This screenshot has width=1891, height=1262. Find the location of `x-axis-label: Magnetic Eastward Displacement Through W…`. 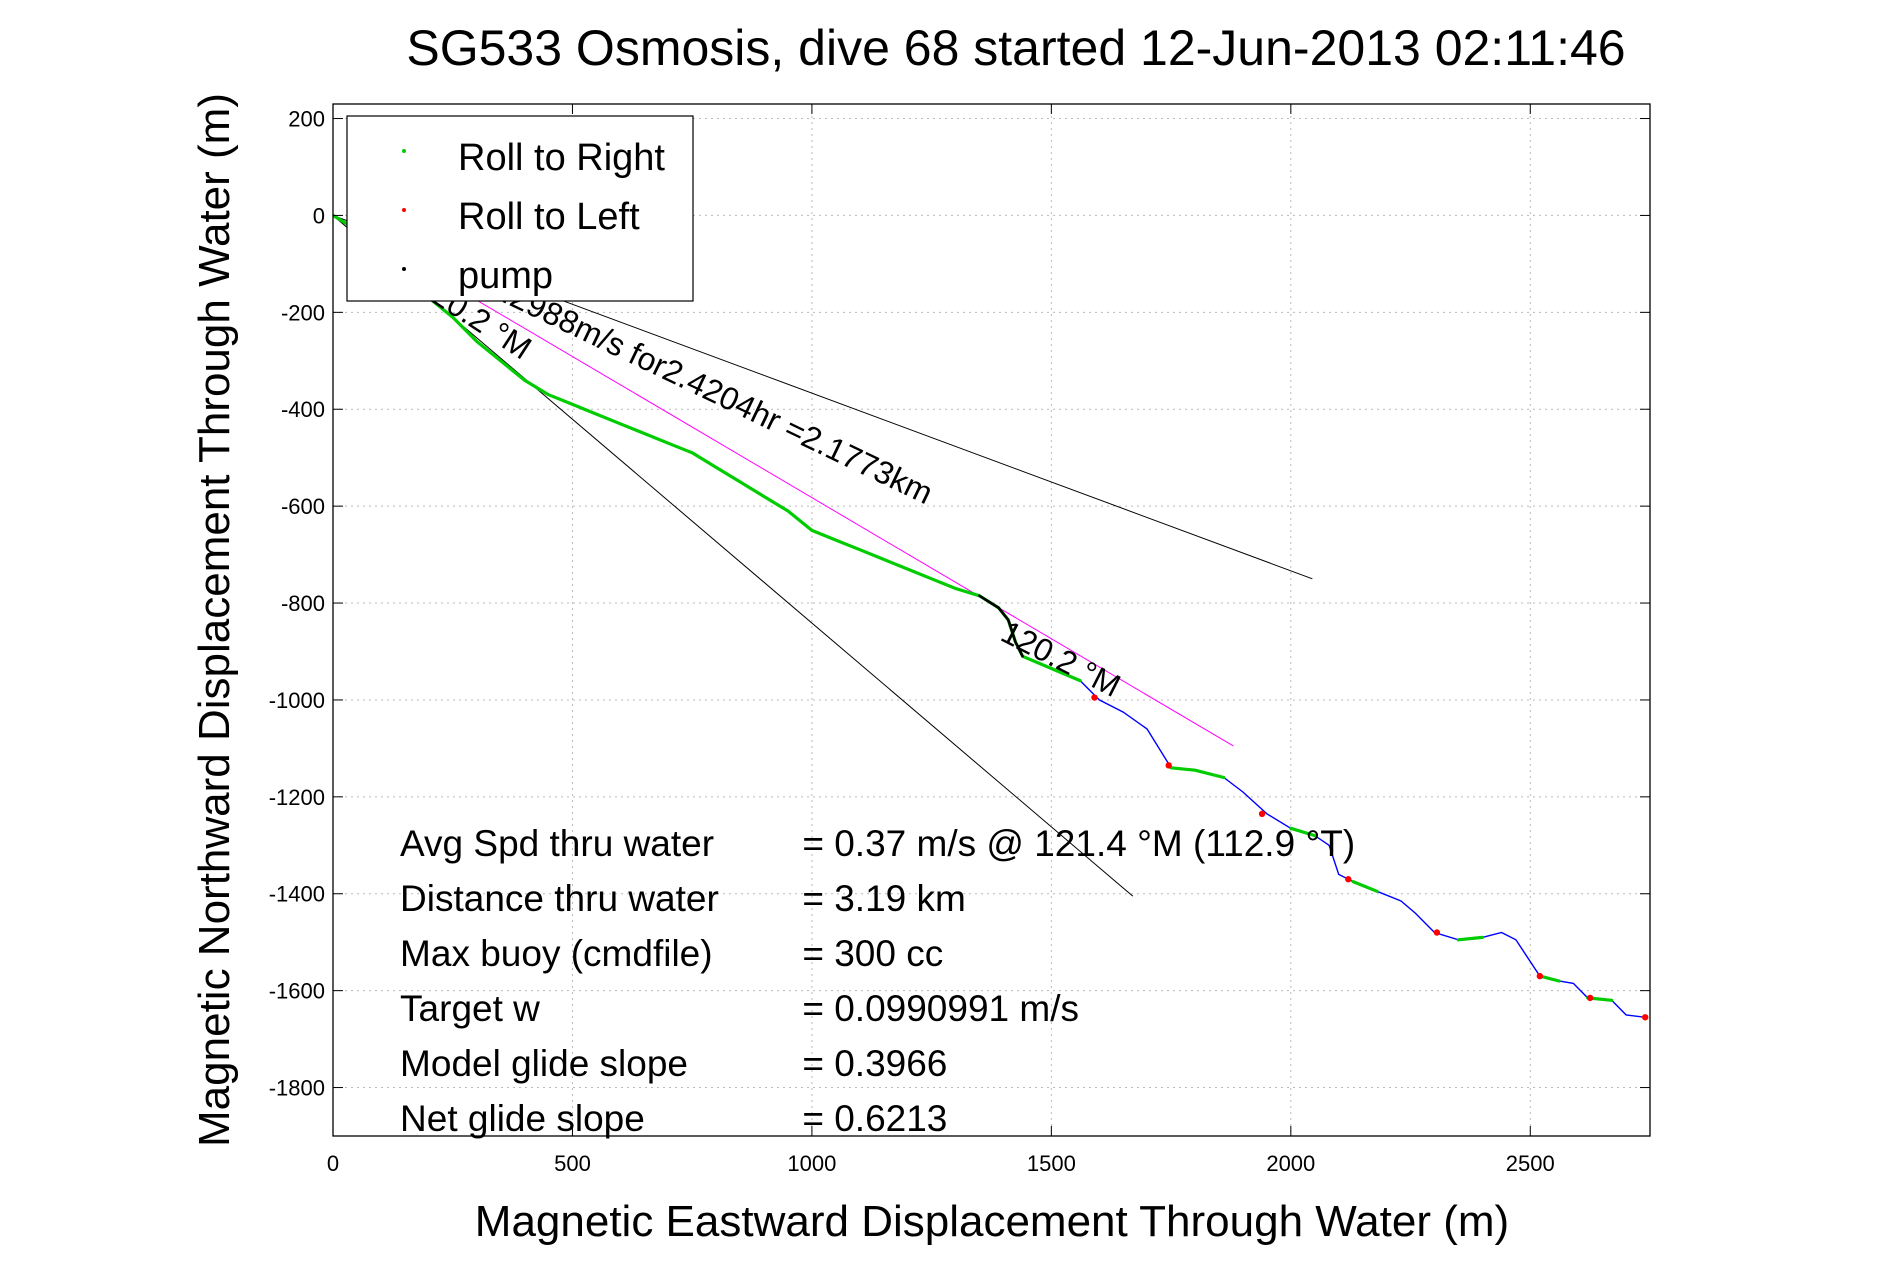

x-axis-label: Magnetic Eastward Displacement Through W… is located at coordinates (992, 1221).